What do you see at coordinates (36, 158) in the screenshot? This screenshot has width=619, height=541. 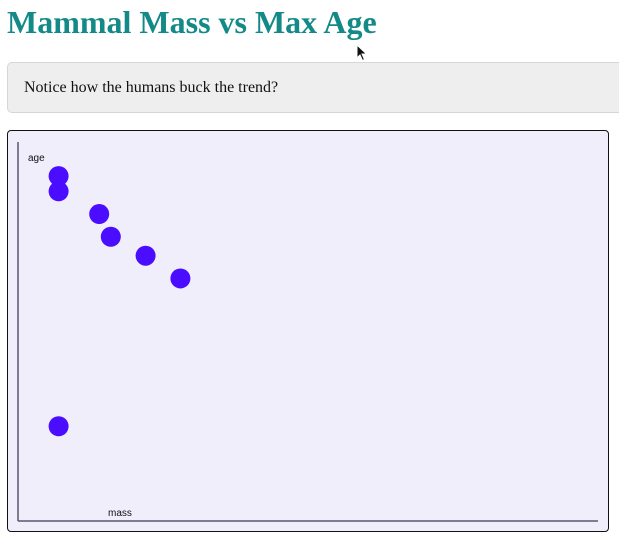 I see `y-axis-label: age` at bounding box center [36, 158].